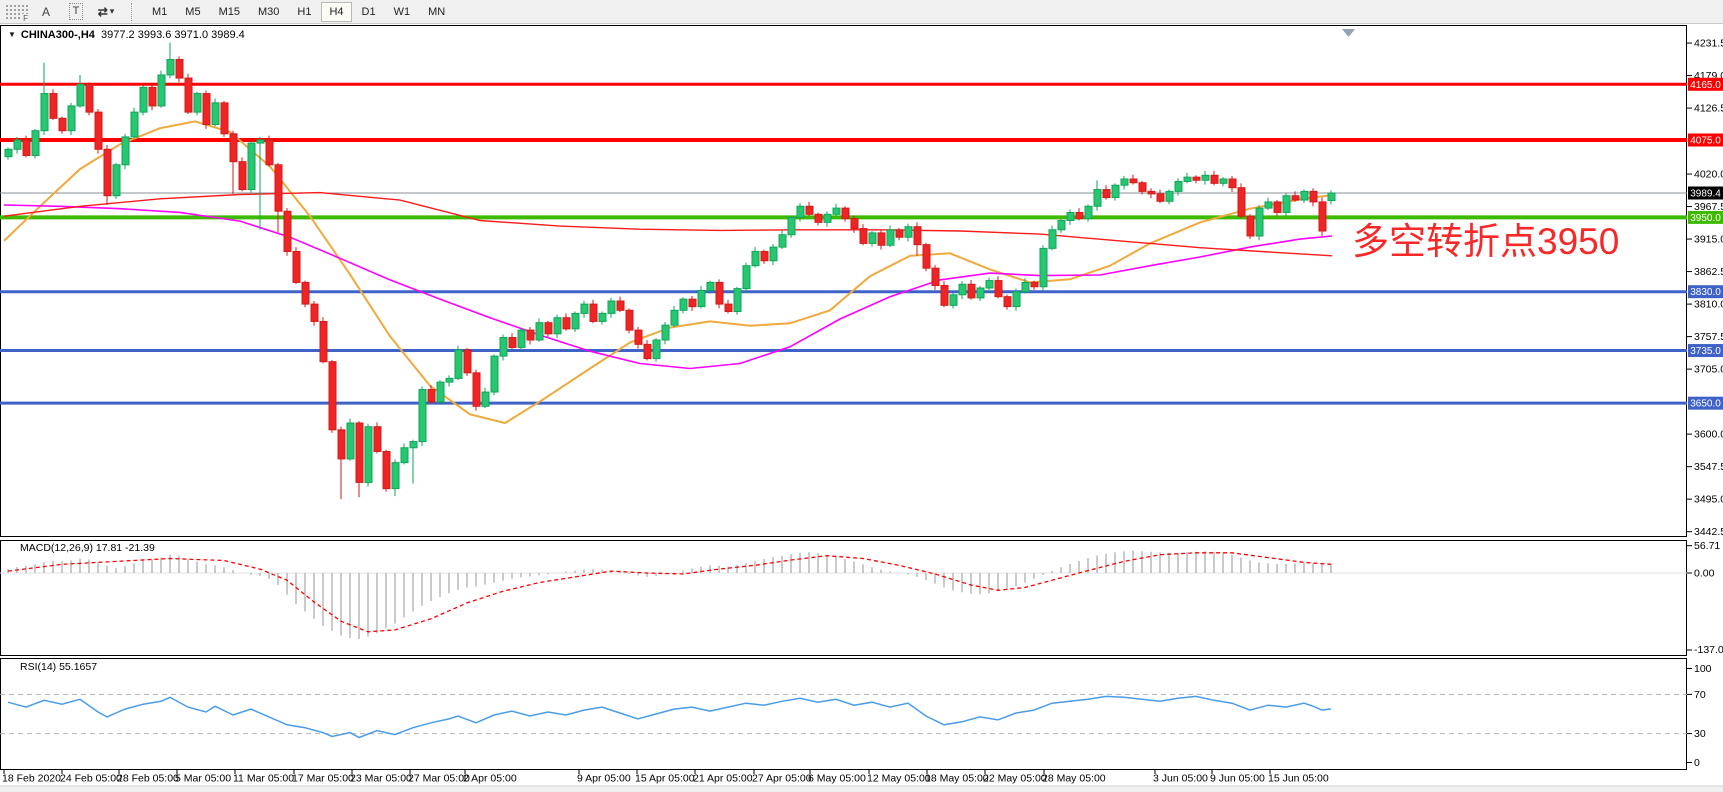 This screenshot has height=792, width=1723. Describe the element at coordinates (323, 779) in the screenshot. I see `svg-text: 17 Mar 05:00` at that location.